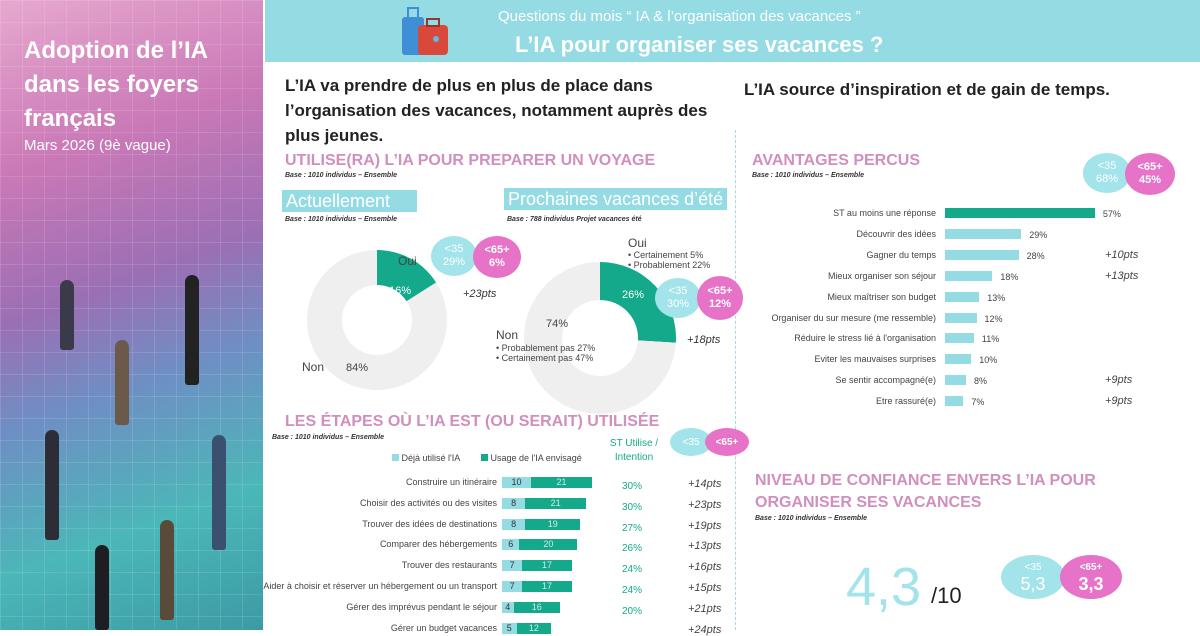 The height and width of the screenshot is (636, 1200). I want to click on category-label: Construire un itinéraire, so click(451, 482).